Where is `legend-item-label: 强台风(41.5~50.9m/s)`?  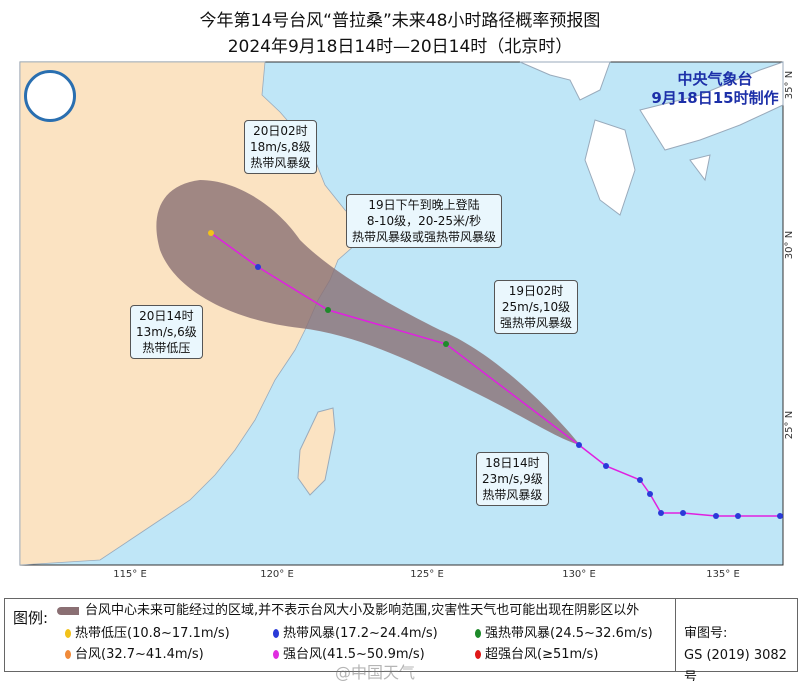
legend-item-label: 强台风(41.5~50.9m/s) is located at coordinates (354, 654).